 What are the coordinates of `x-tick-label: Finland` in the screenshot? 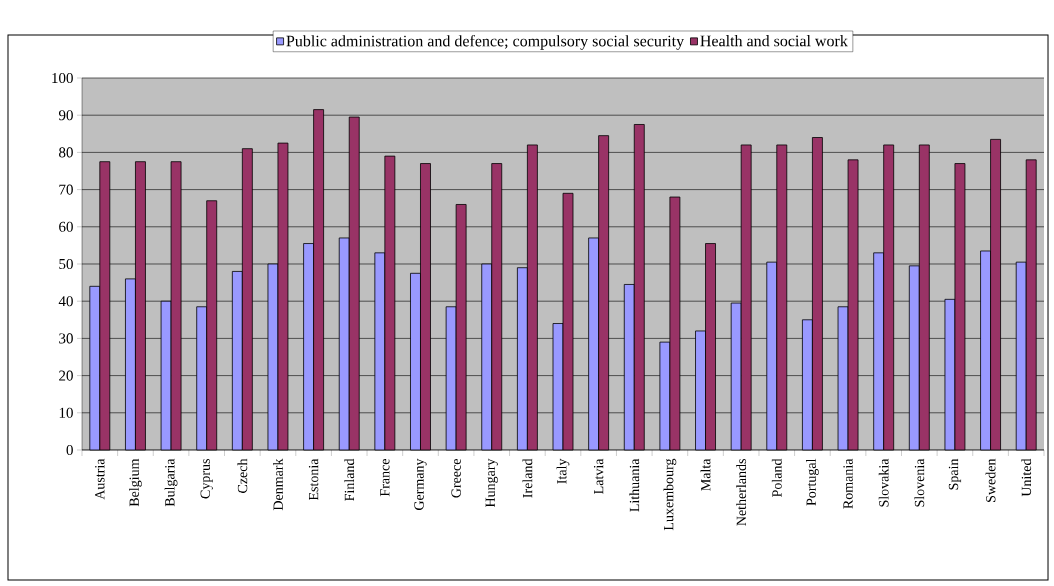 It's located at (349, 479).